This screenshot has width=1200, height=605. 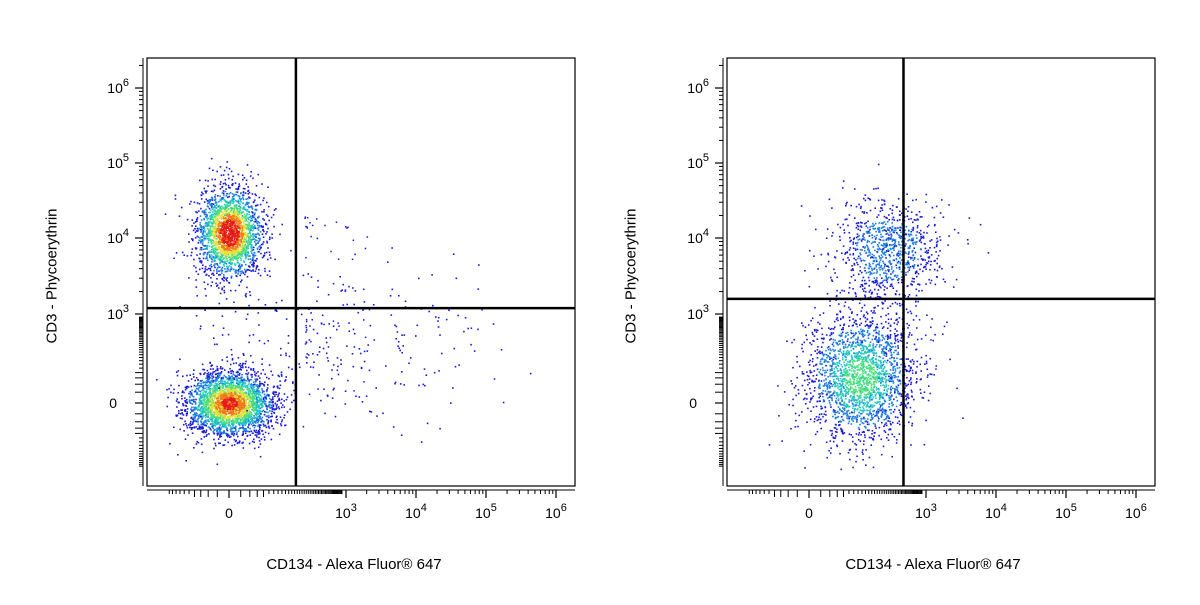 What do you see at coordinates (698, 161) in the screenshot?
I see `plot2-y-tick-label: 10⁵` at bounding box center [698, 161].